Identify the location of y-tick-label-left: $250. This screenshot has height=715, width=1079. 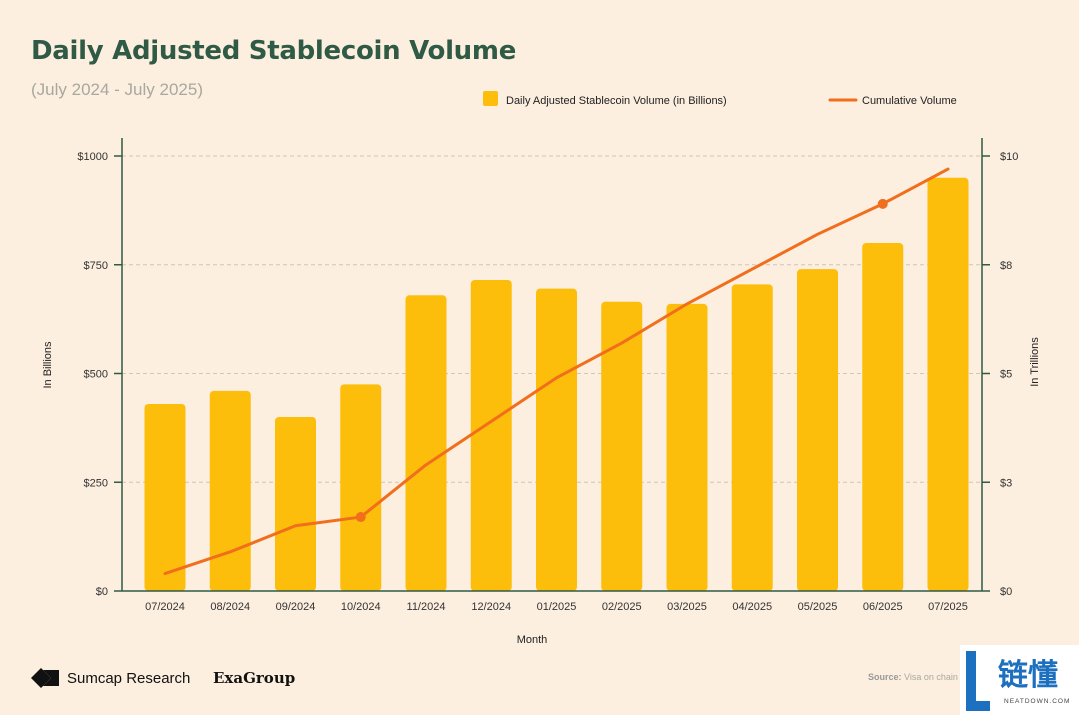
(96, 483).